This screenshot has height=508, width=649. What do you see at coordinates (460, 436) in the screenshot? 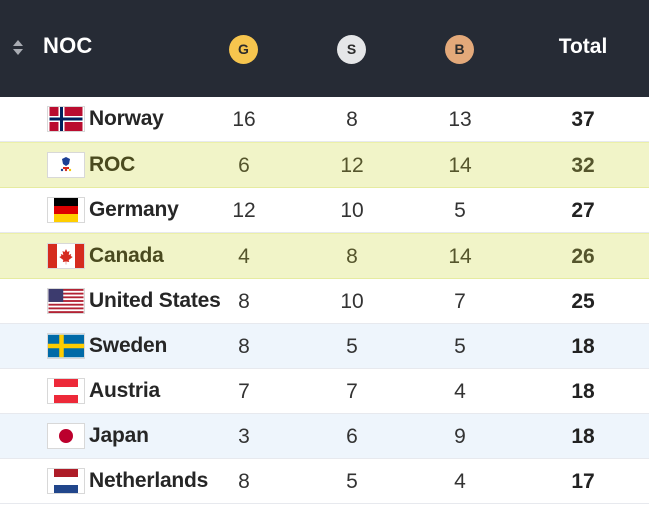
I see `bronze-count: 9` at bounding box center [460, 436].